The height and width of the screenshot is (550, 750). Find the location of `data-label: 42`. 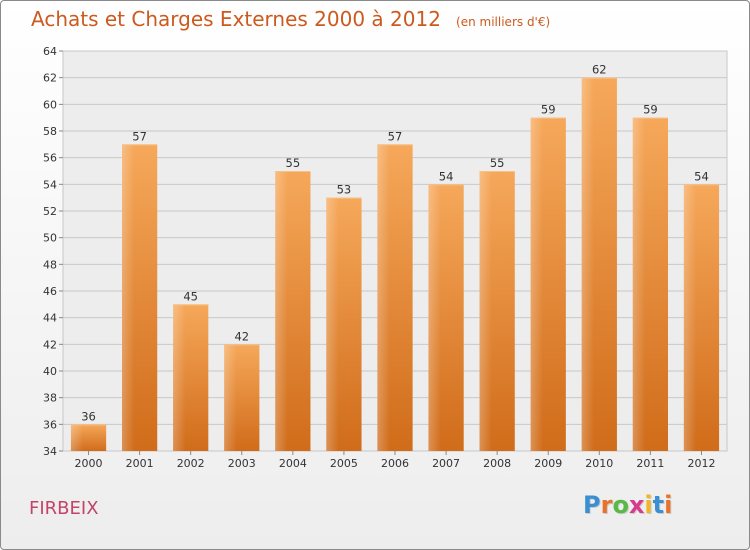

data-label: 42 is located at coordinates (241, 336).